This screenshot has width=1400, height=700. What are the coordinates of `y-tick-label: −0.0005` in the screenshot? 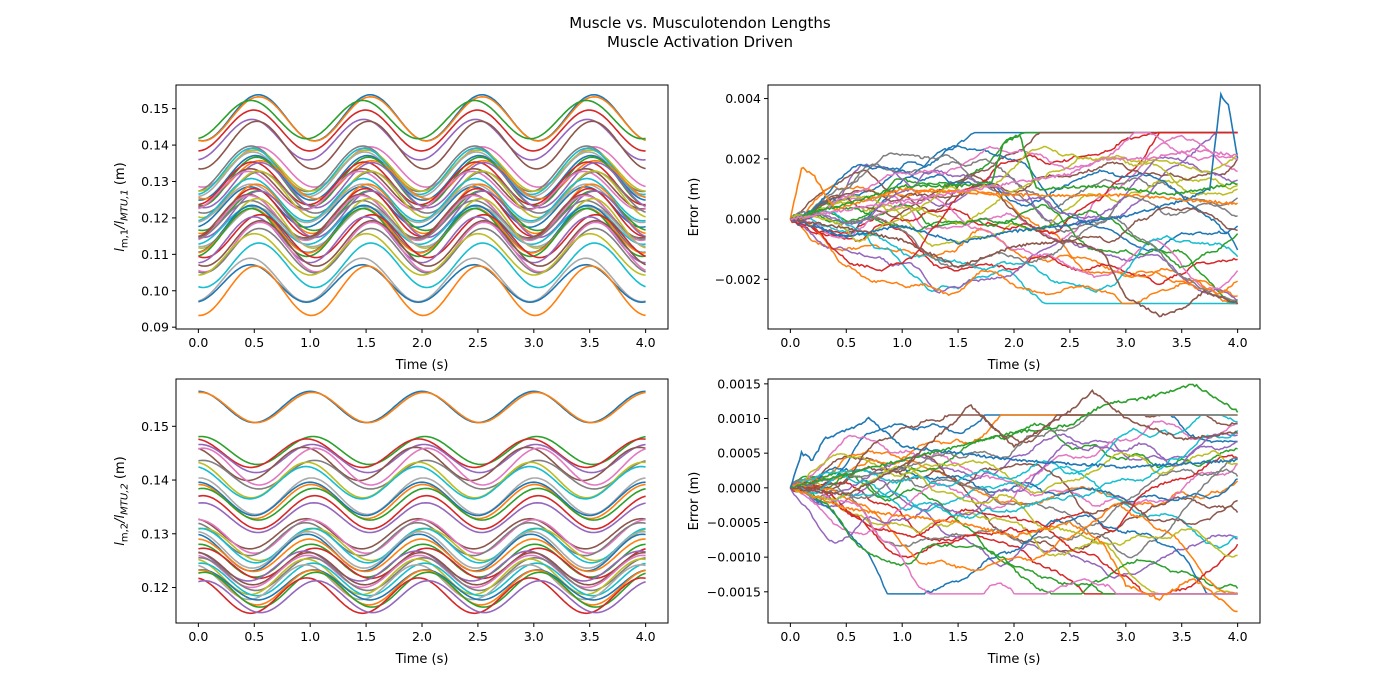 It's located at (734, 522).